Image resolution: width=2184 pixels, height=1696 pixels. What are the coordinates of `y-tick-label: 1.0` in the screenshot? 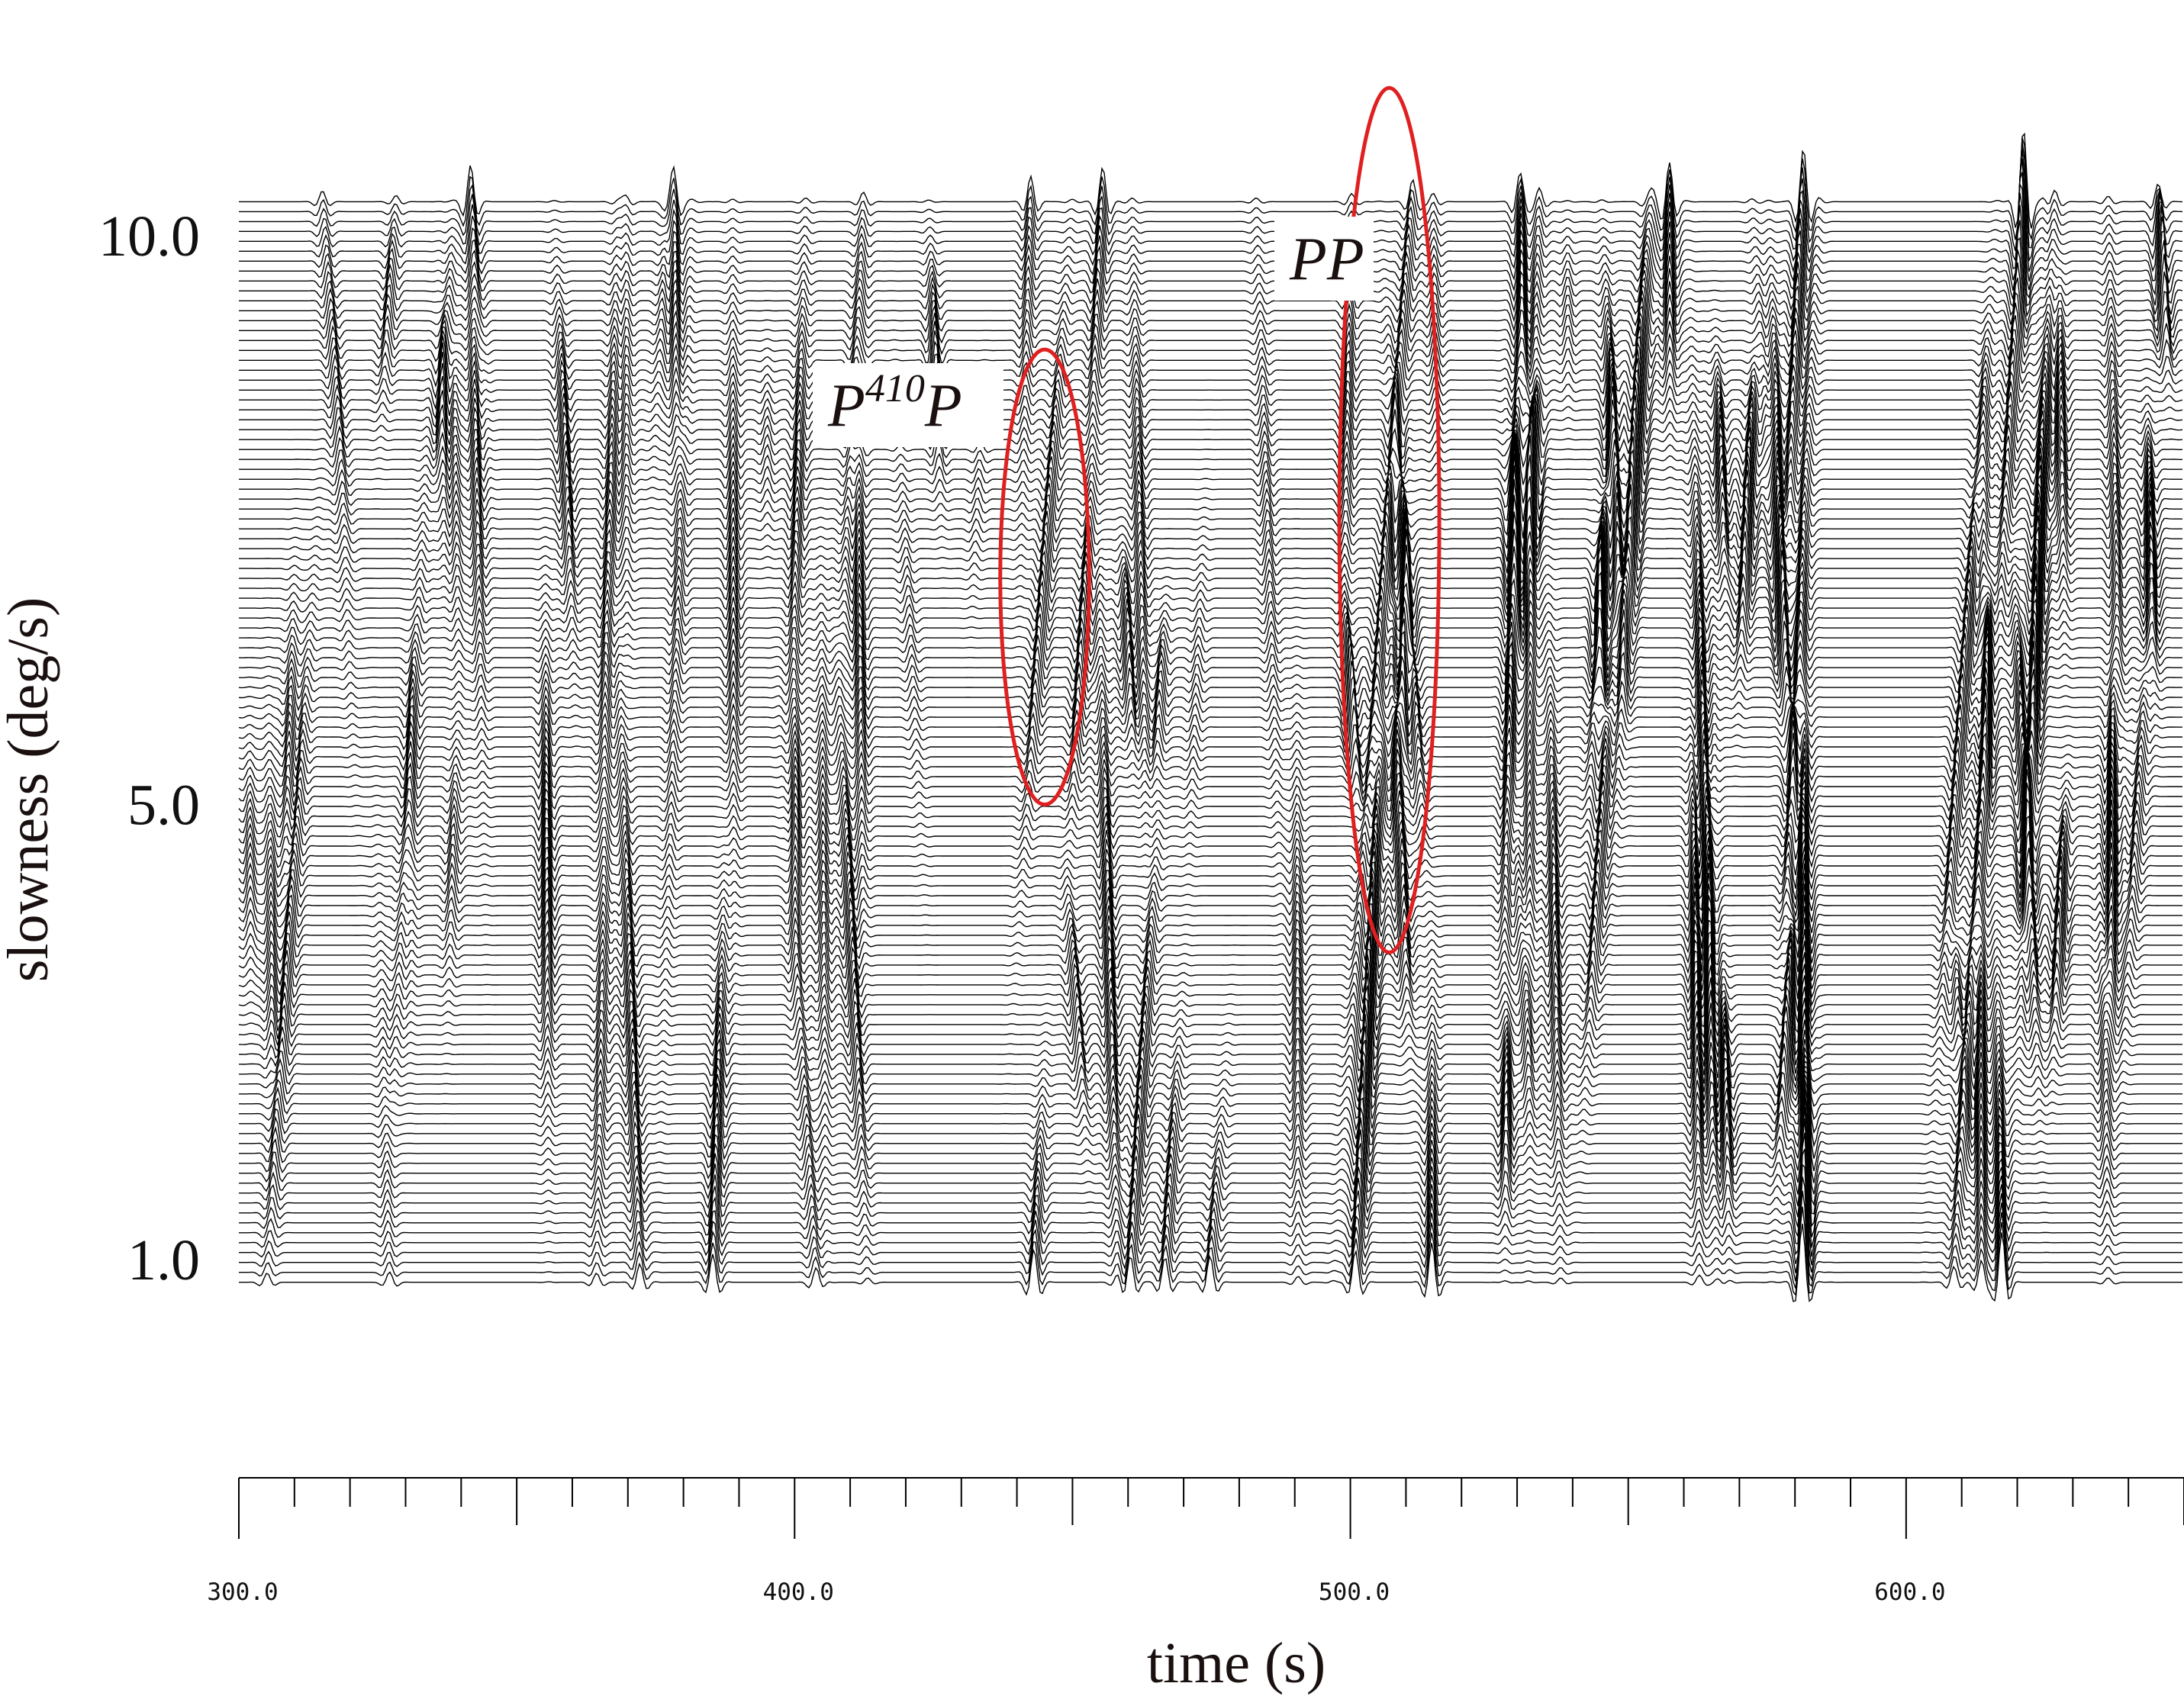 It's located at (163, 1260).